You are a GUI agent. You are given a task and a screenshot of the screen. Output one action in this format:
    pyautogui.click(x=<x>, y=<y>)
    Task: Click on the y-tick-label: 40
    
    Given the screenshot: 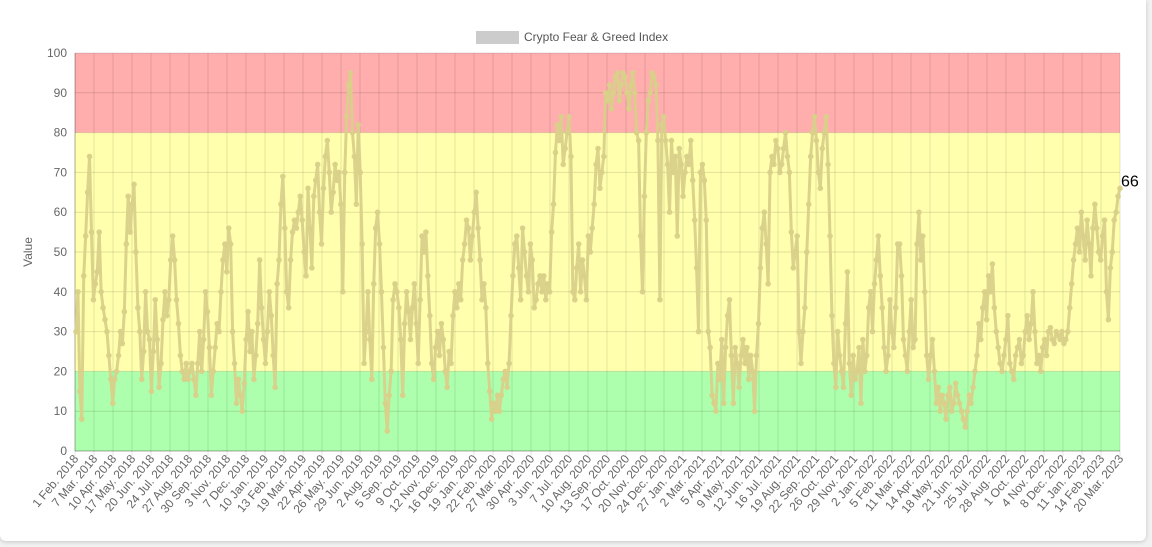 What is the action you would take?
    pyautogui.click(x=61, y=292)
    